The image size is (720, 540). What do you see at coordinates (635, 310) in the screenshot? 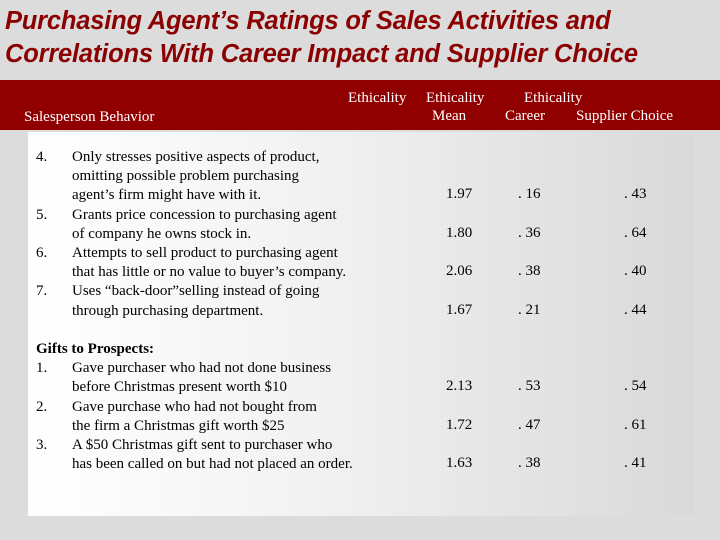
I see `supplier-value: . 44` at bounding box center [635, 310].